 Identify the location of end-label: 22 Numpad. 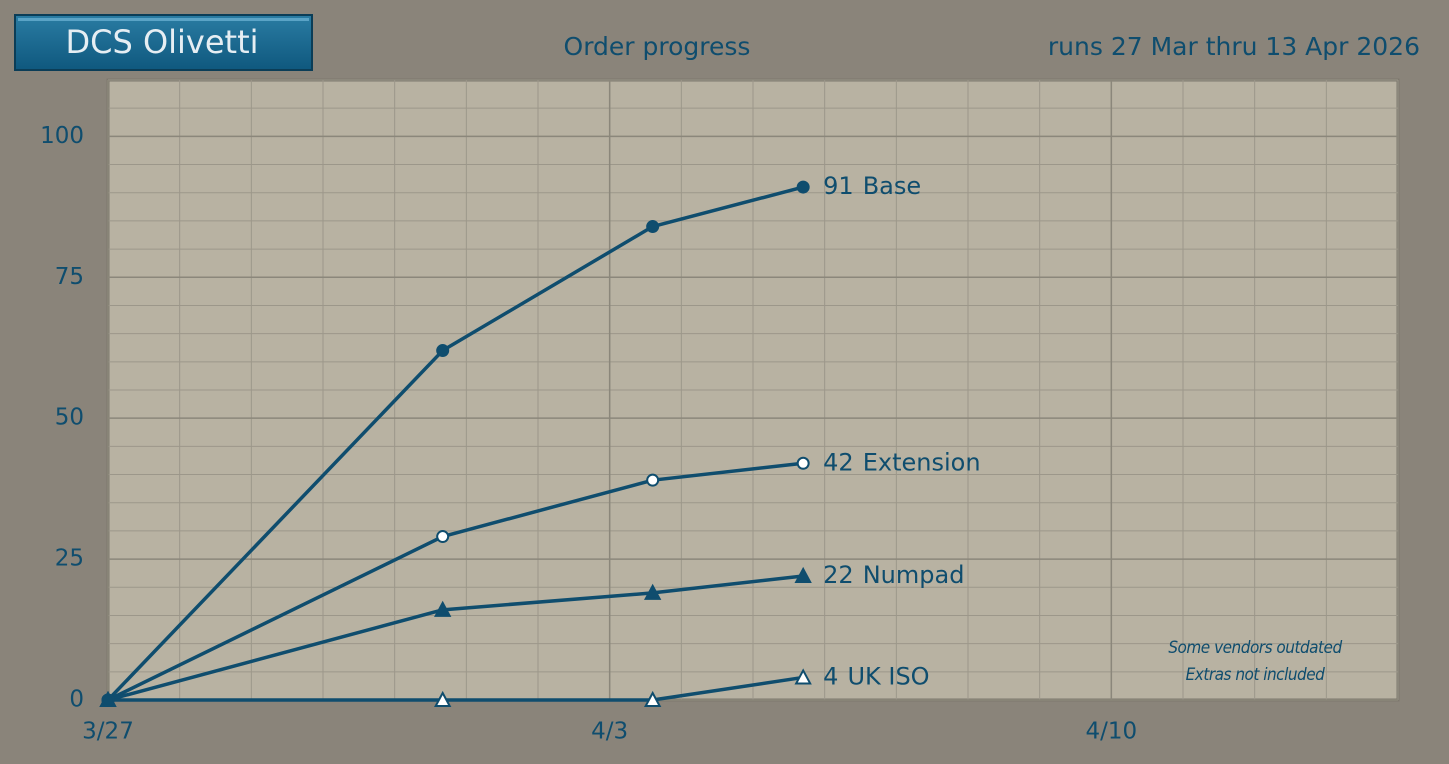
(893, 575).